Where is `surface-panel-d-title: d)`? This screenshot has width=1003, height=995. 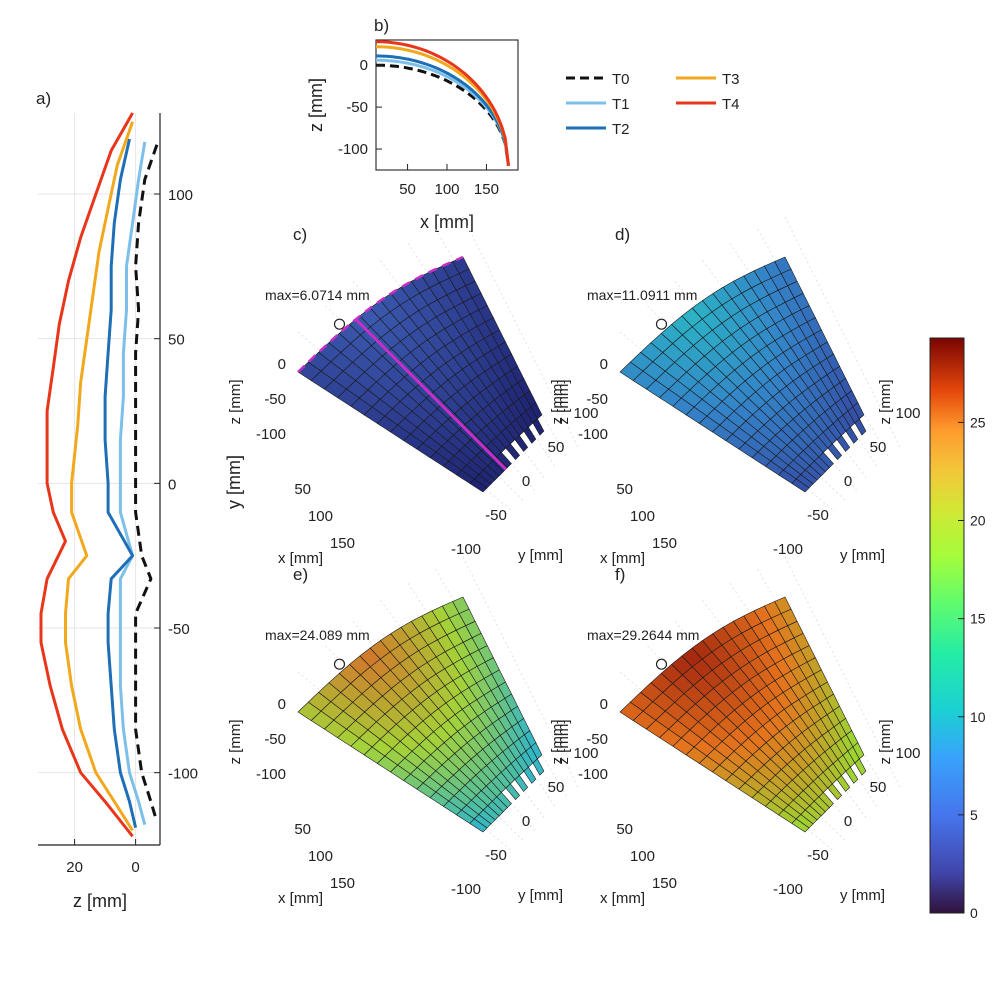
surface-panel-d-title: d) is located at coordinates (622, 234).